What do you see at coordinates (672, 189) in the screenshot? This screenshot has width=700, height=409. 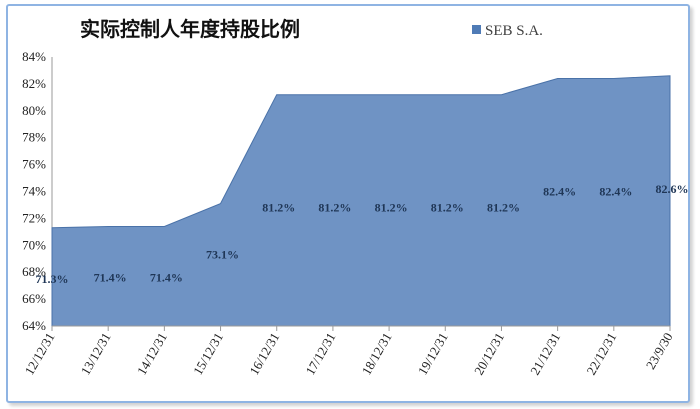 I see `data-label: 82.6%` at bounding box center [672, 189].